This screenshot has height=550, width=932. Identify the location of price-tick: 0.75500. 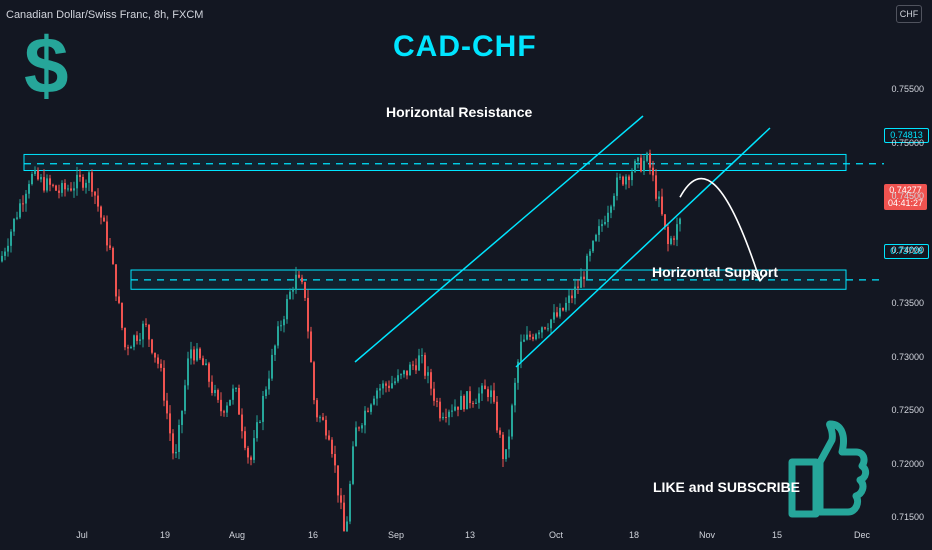
(907, 89).